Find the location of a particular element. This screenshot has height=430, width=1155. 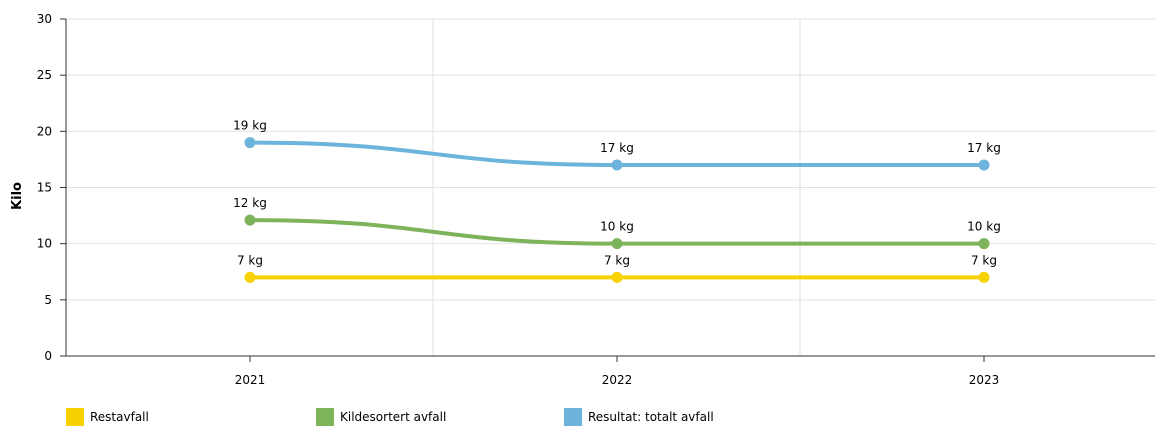

data-label: 19 kg is located at coordinates (250, 126).